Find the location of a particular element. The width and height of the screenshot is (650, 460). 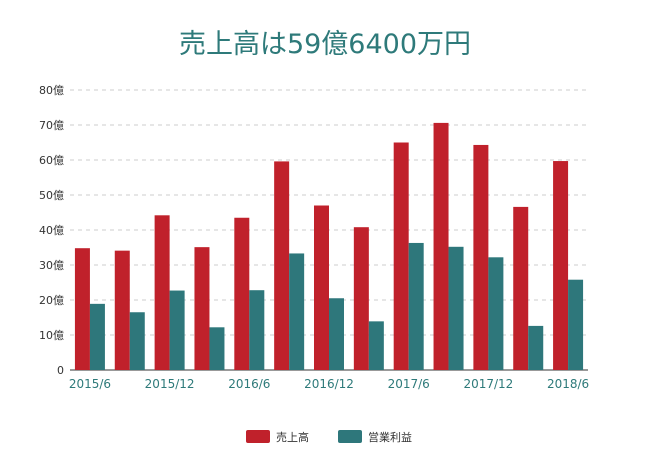

y-tick-label: 20億 is located at coordinates (51, 300).